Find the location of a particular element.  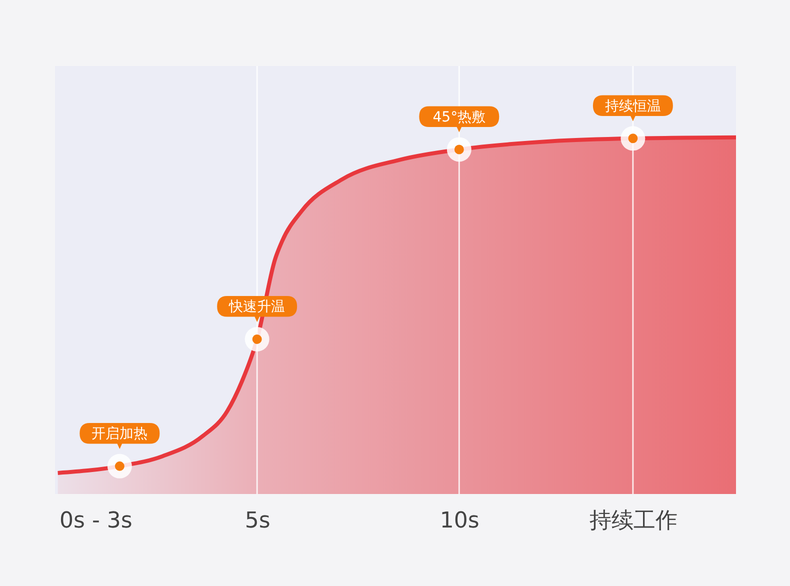

annotation: 45°热敷 is located at coordinates (459, 117).